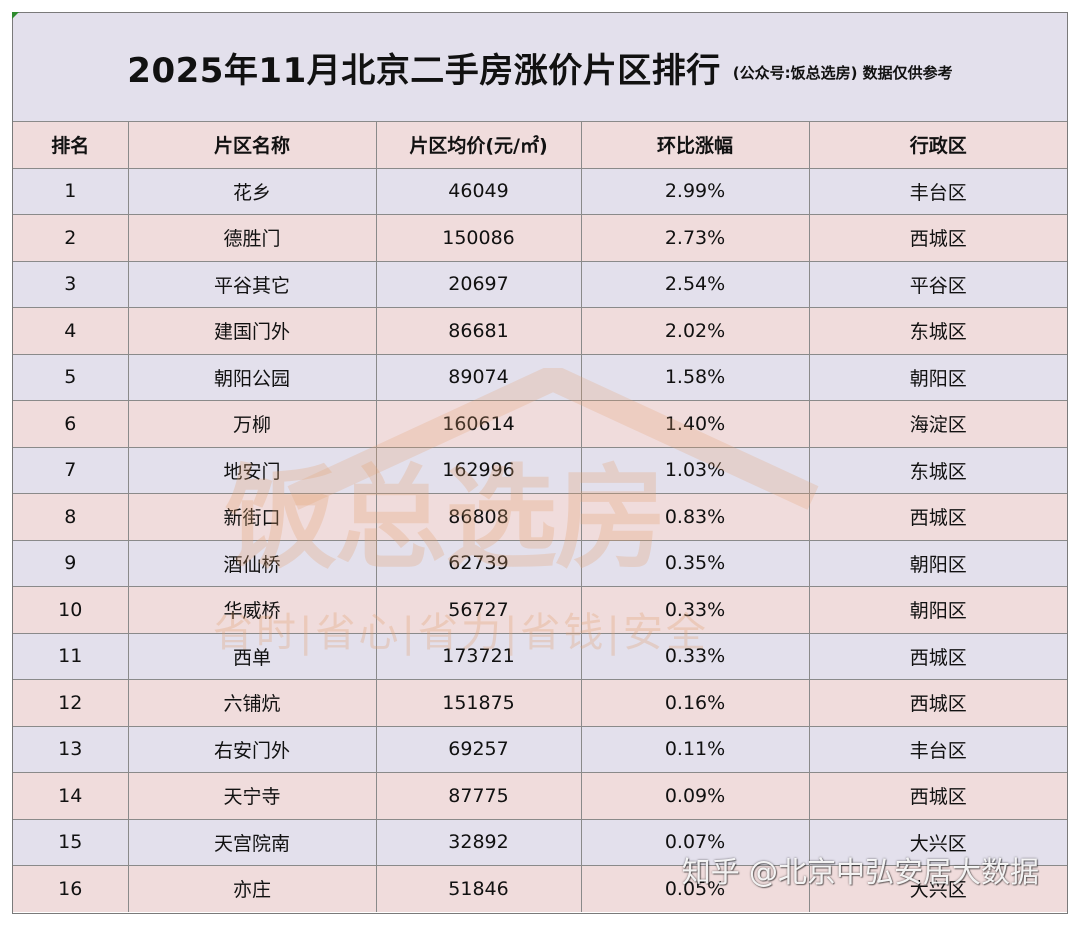  I want to click on cell-area-name: 华威桥, so click(252, 610).